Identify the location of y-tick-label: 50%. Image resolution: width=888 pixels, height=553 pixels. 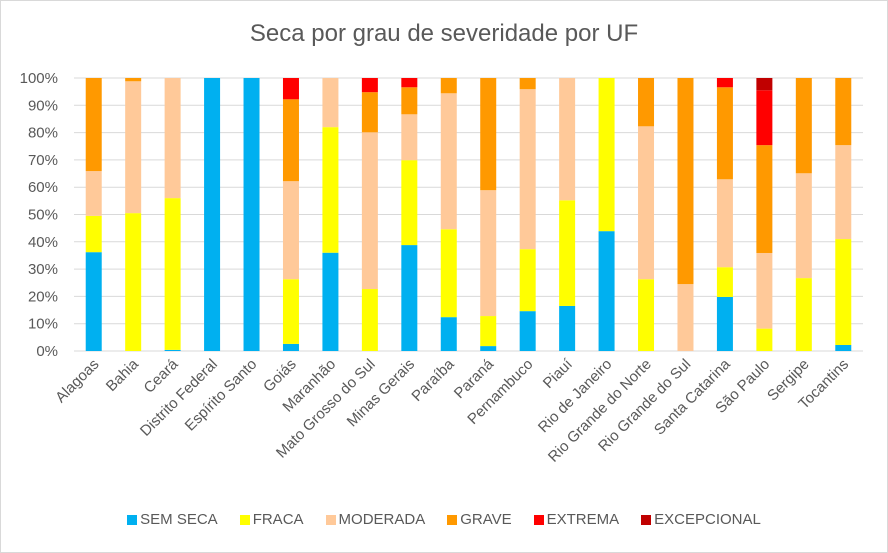
(43, 215).